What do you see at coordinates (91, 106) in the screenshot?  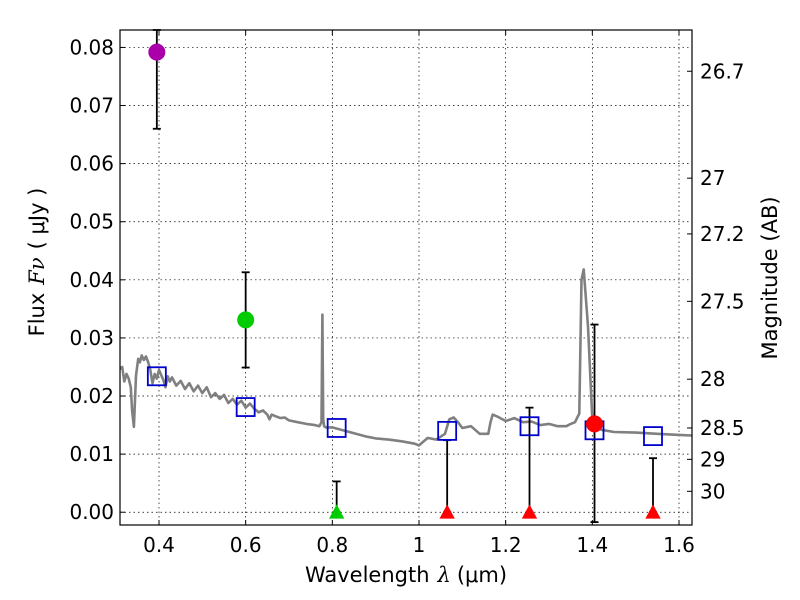 I see `y-tick-label: 0.07` at bounding box center [91, 106].